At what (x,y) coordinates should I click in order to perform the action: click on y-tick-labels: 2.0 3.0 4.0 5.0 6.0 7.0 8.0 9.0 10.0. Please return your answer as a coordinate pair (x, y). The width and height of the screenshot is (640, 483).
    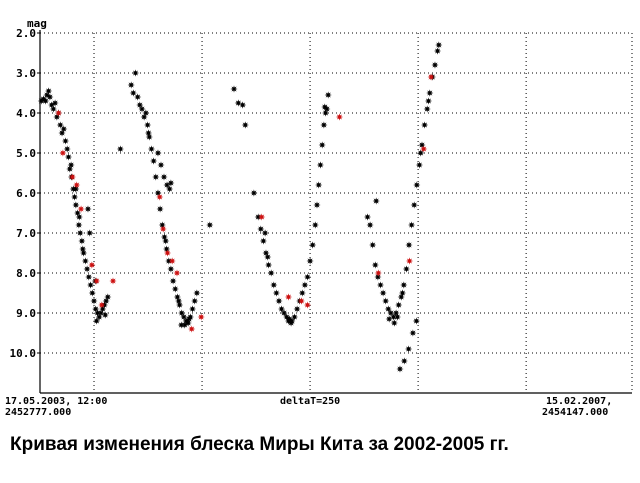
    Looking at the image, I should click on (25, 193).